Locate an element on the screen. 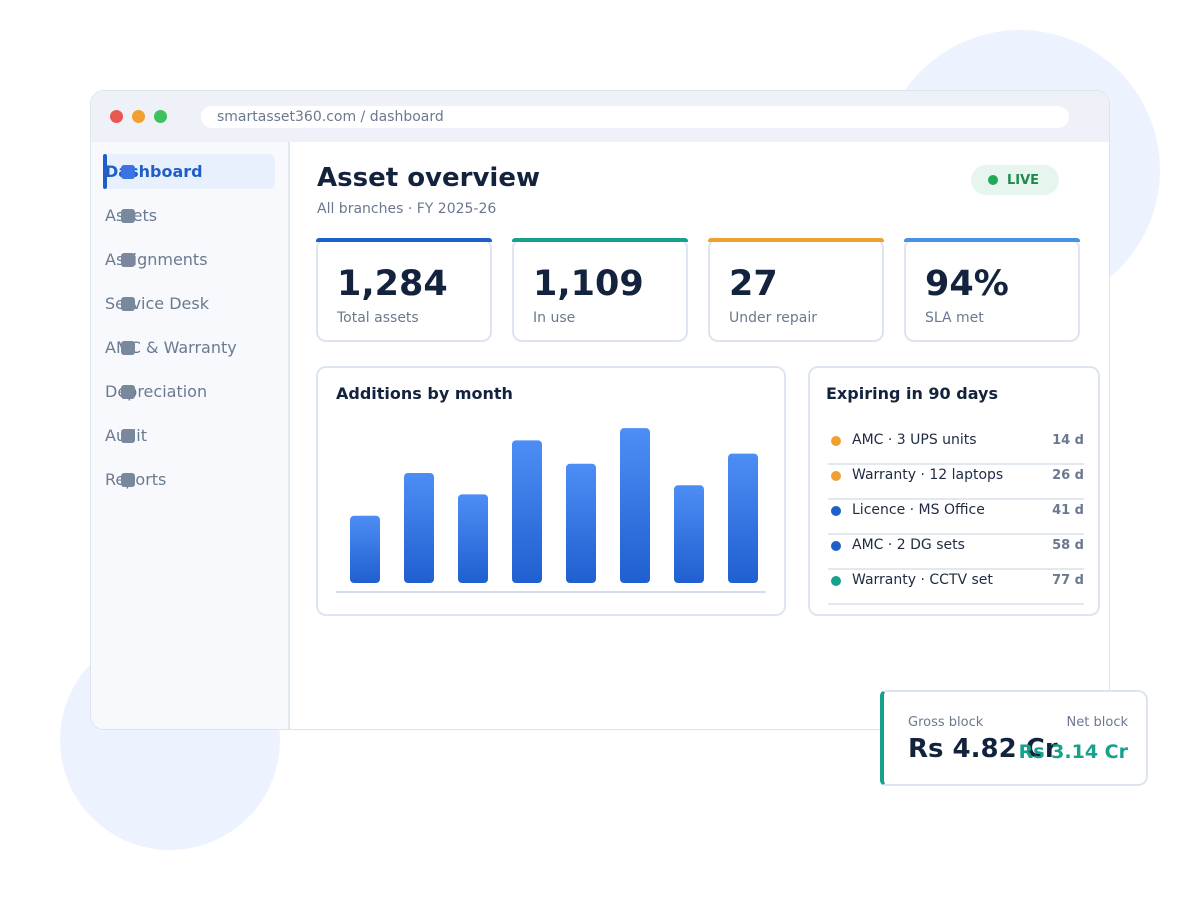 This screenshot has width=1200, height=900. kpi-value: 1,284 is located at coordinates (392, 284).